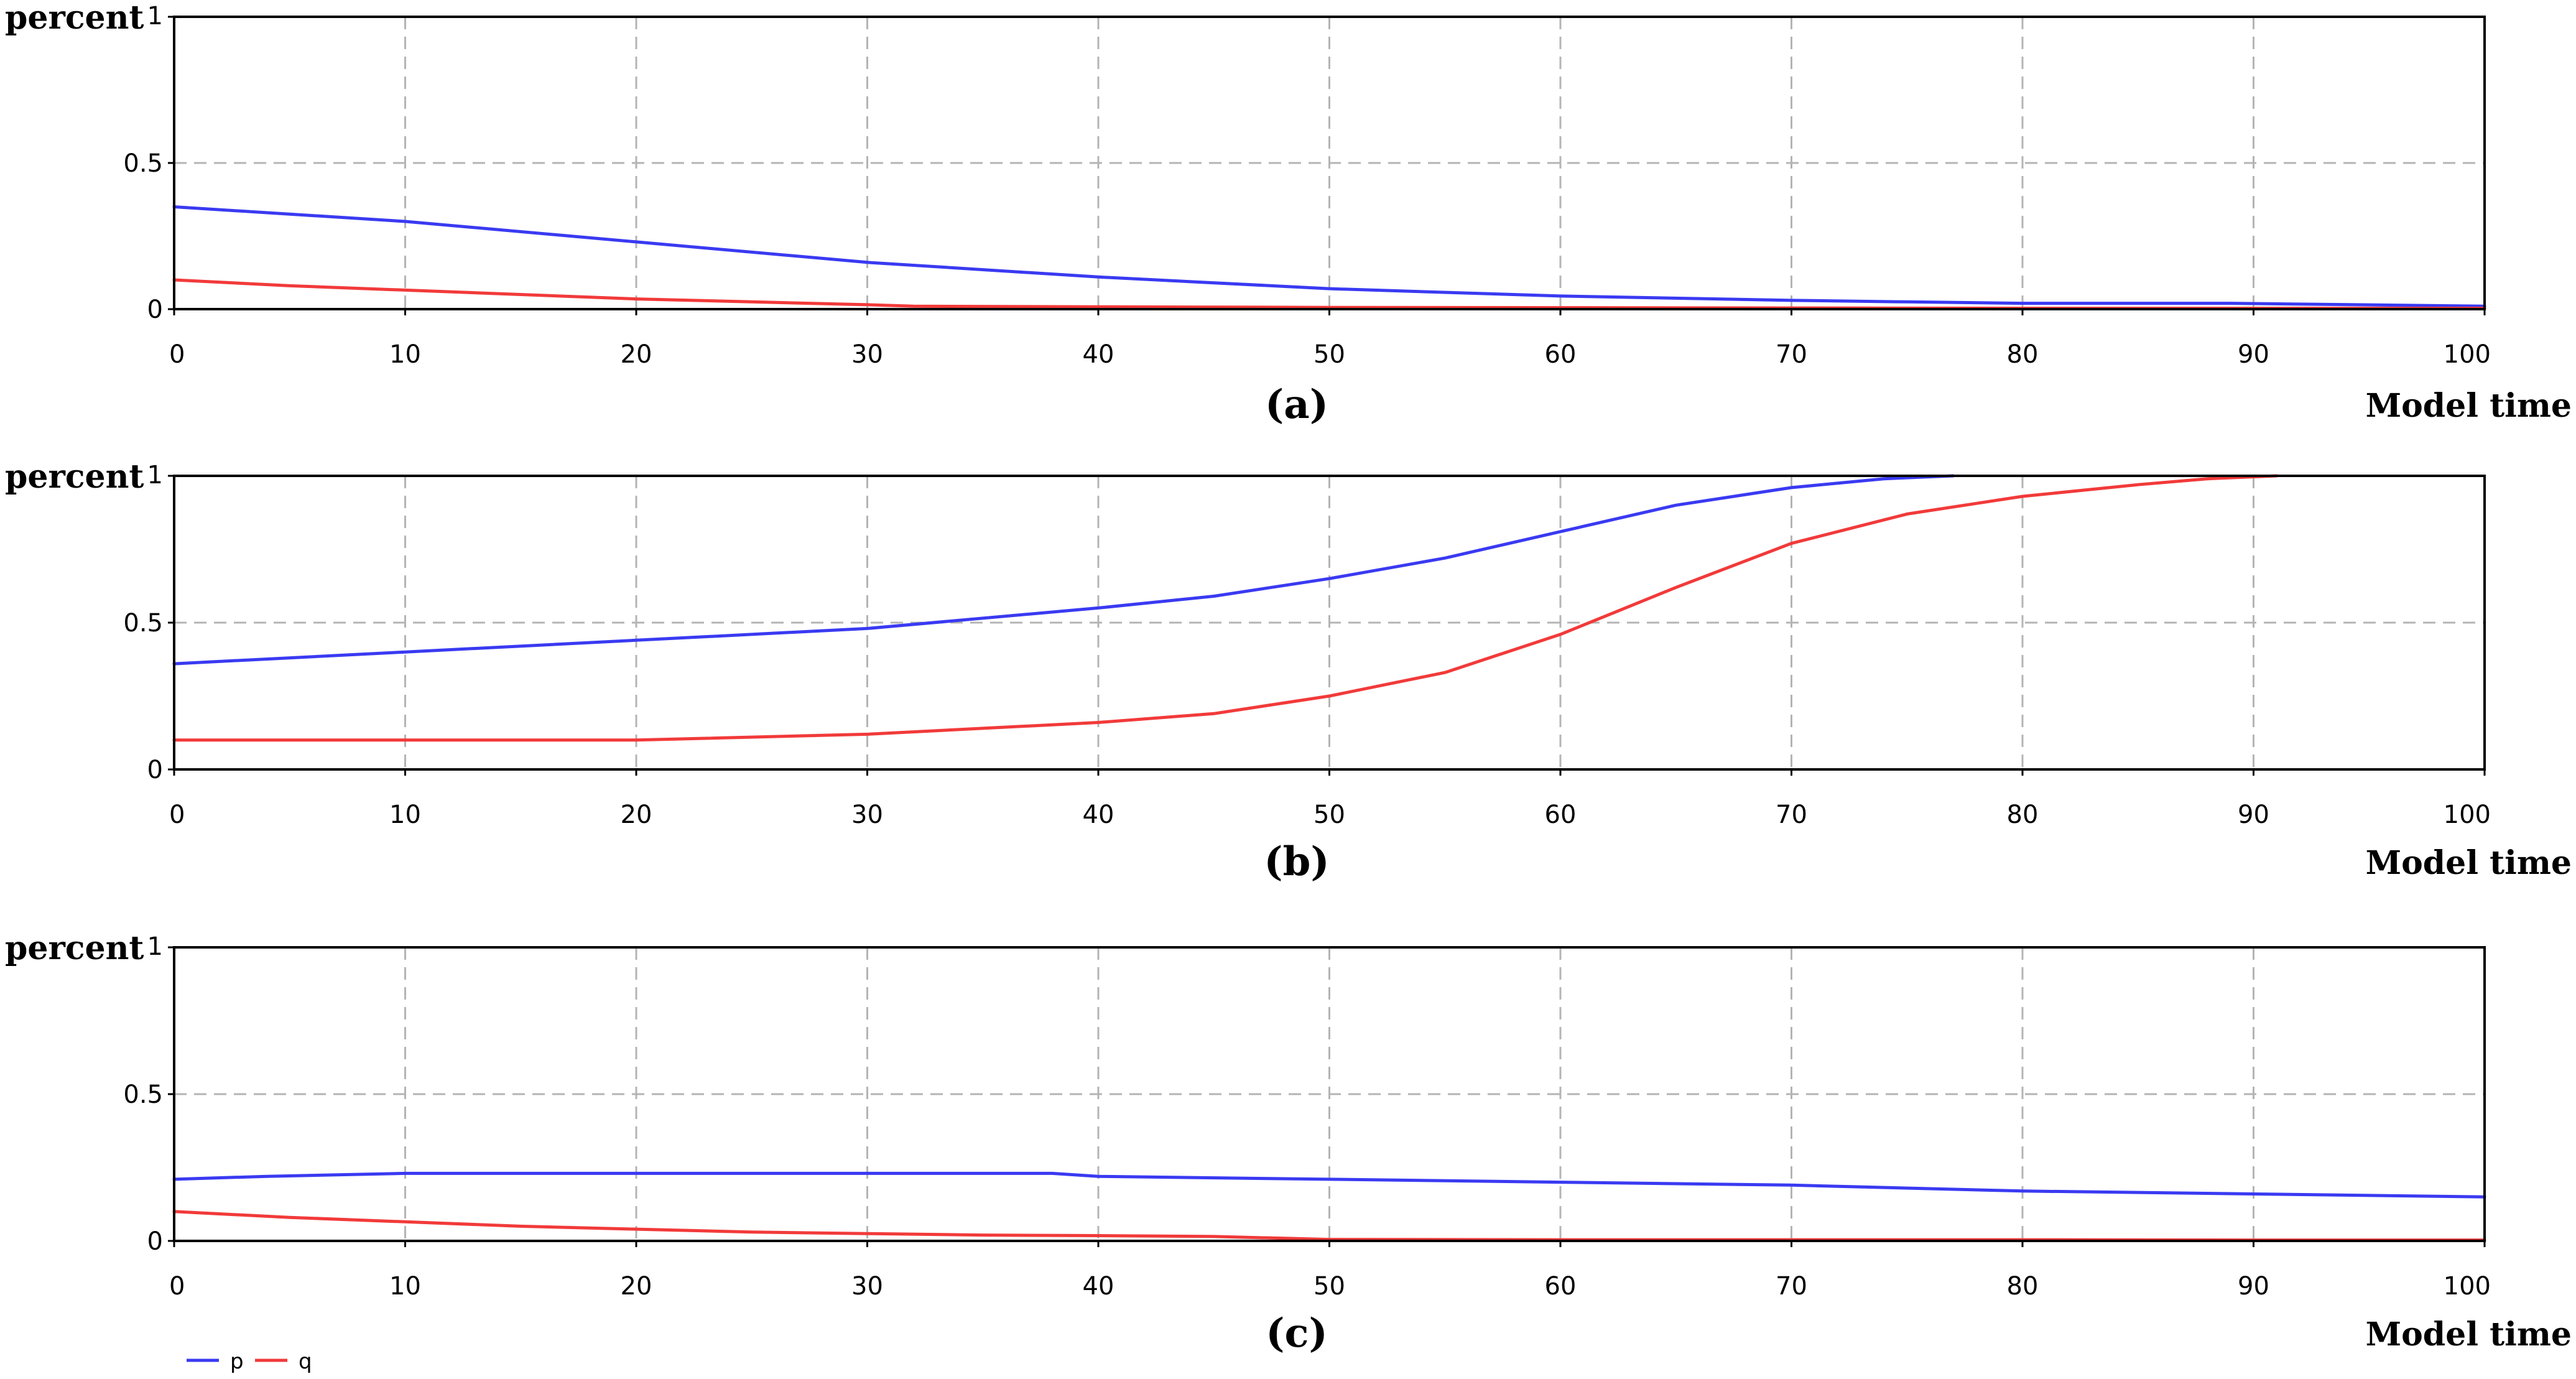  Describe the element at coordinates (636, 815) in the screenshot. I see `panel-b-xtick-label-2: 20` at that location.